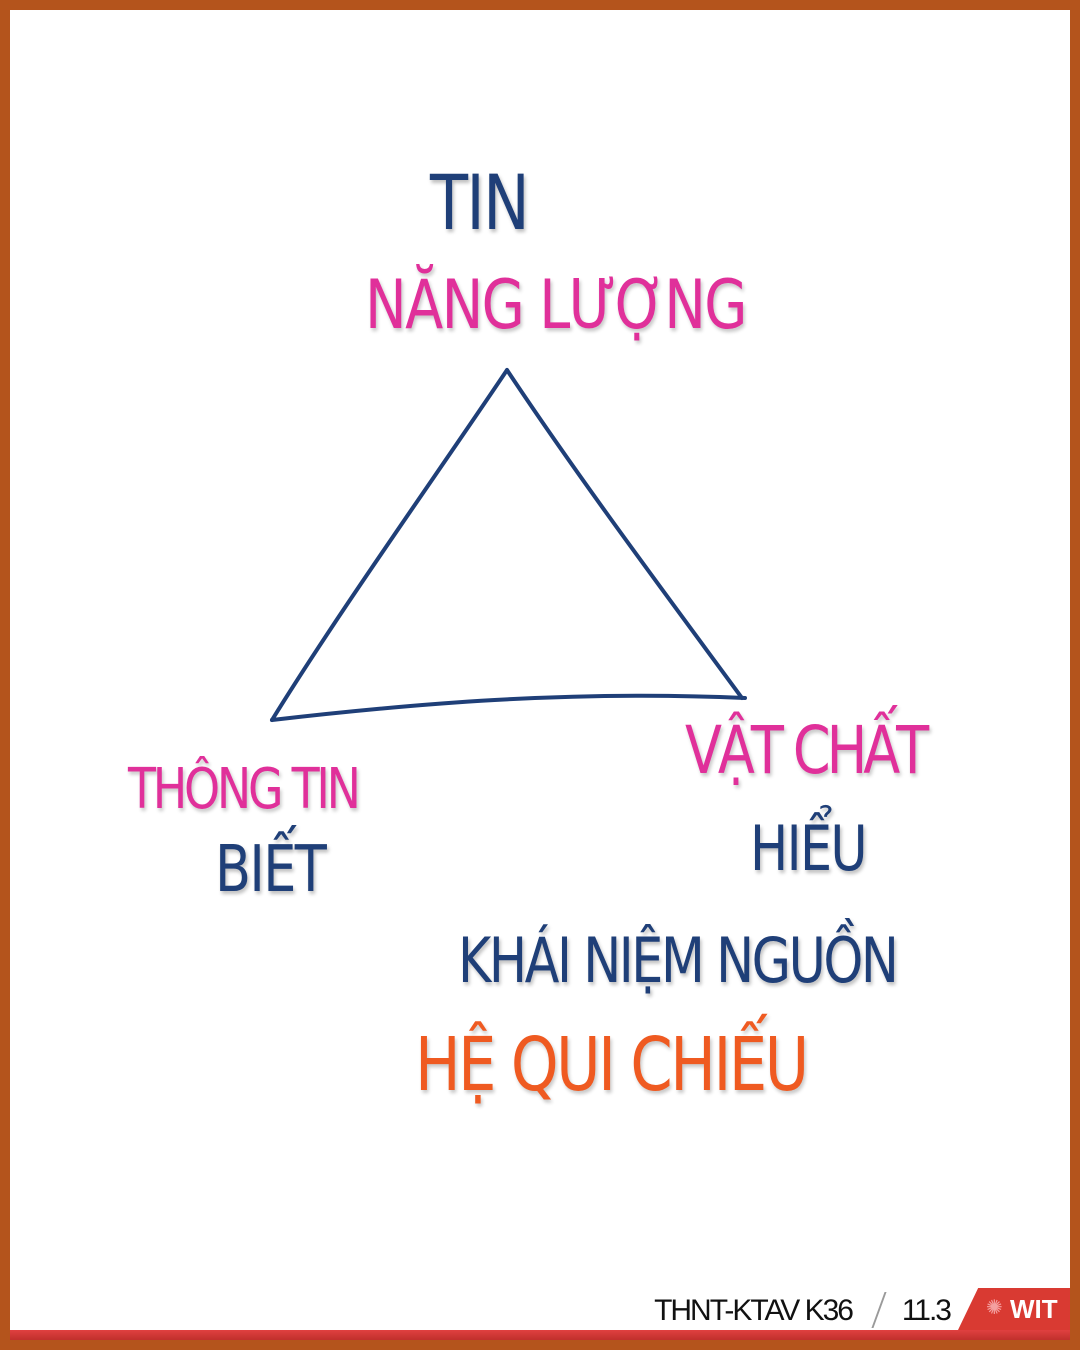 This screenshot has width=1080, height=1350. I want to click on course-code: THNT-KTAV K36, so click(754, 1310).